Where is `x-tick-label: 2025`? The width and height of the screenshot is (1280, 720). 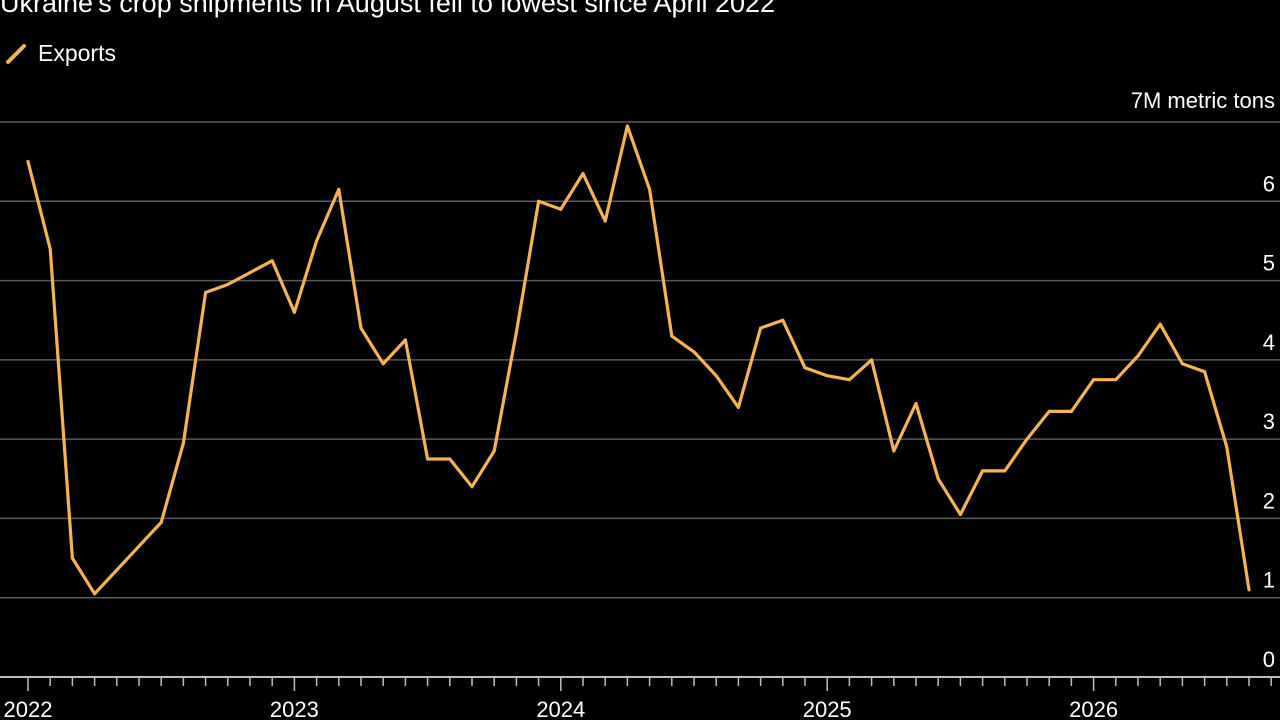
x-tick-label: 2025 is located at coordinates (827, 708).